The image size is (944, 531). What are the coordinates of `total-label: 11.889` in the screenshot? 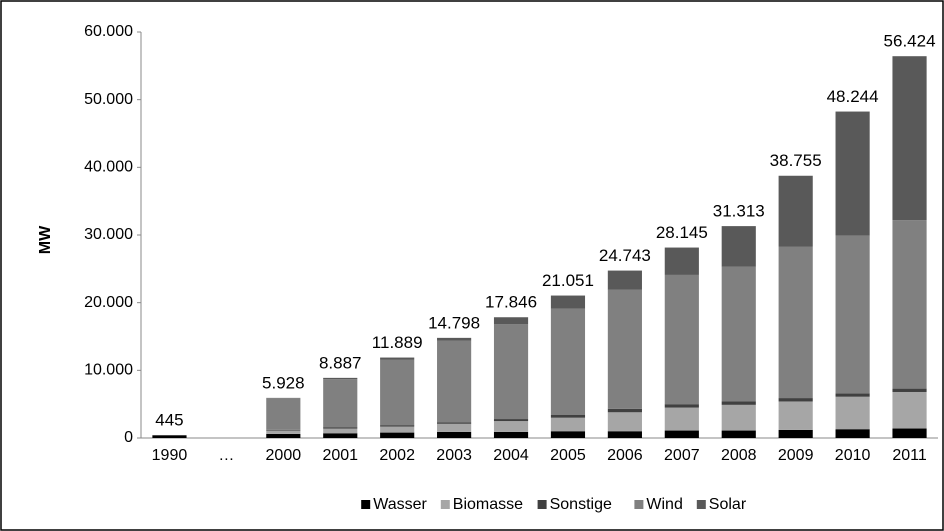 It's located at (397, 342).